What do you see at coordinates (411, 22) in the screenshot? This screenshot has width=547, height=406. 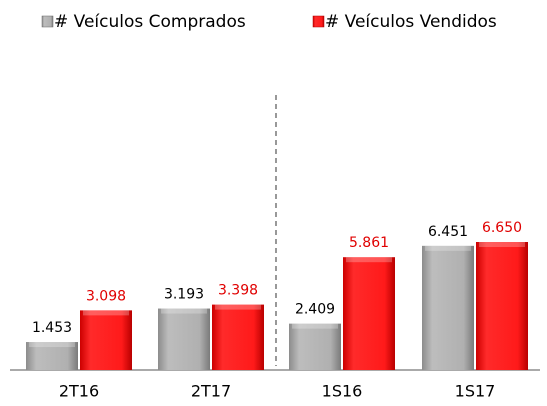 I see `legend-label: # Veículos Vendidos` at bounding box center [411, 22].